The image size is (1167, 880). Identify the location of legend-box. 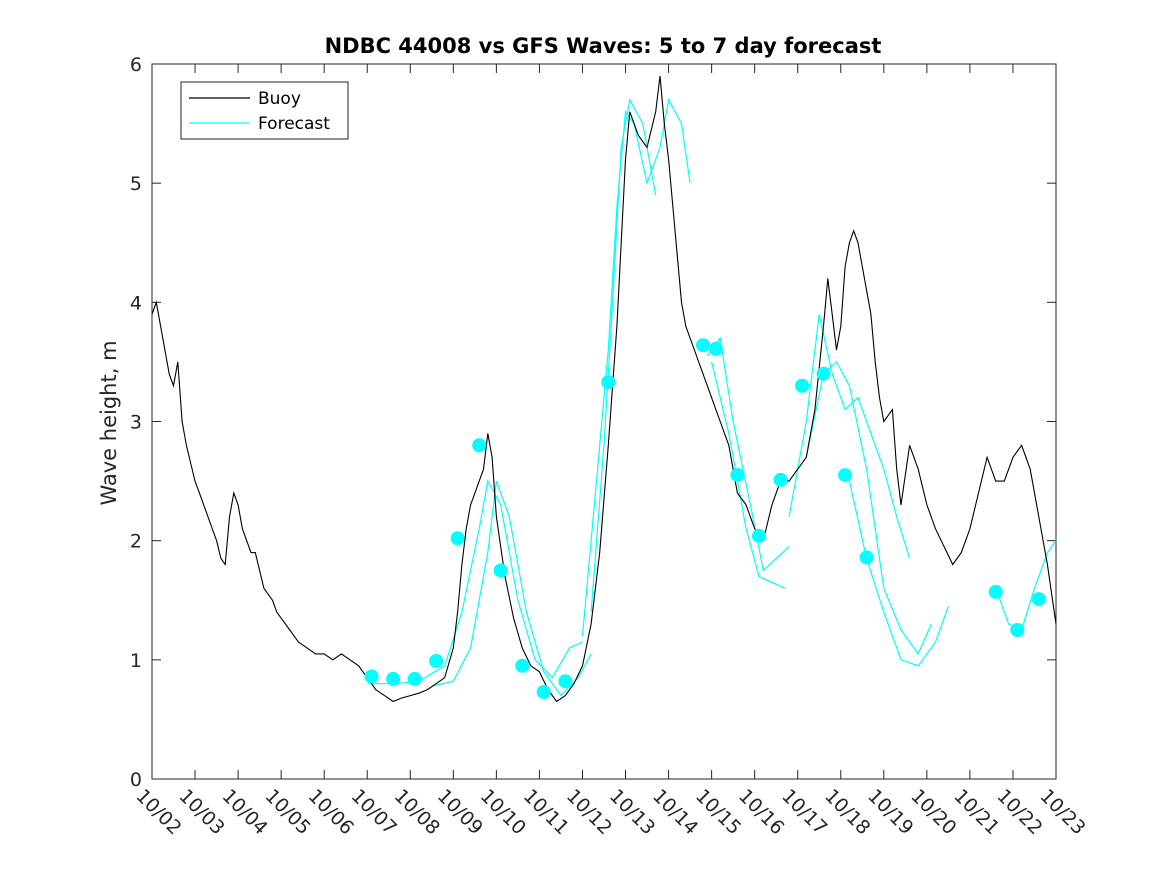
(264, 110).